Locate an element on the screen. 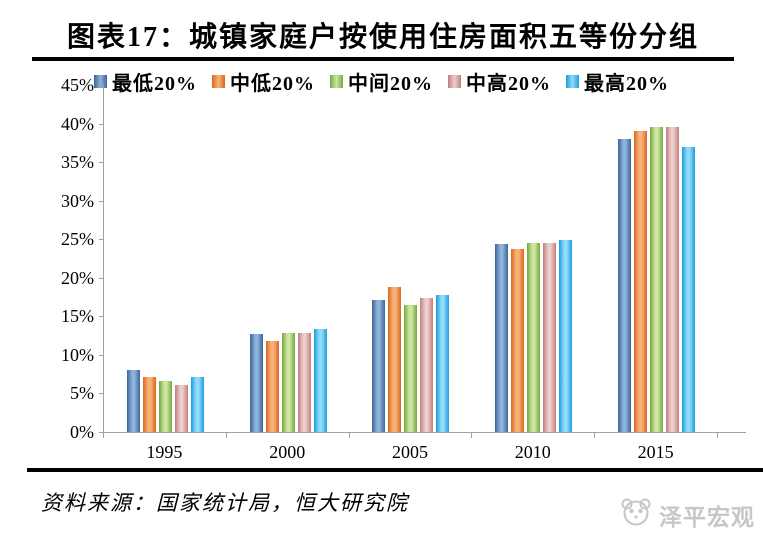 This screenshot has width=763, height=541. legend-item-2: 中低20% is located at coordinates (263, 81).